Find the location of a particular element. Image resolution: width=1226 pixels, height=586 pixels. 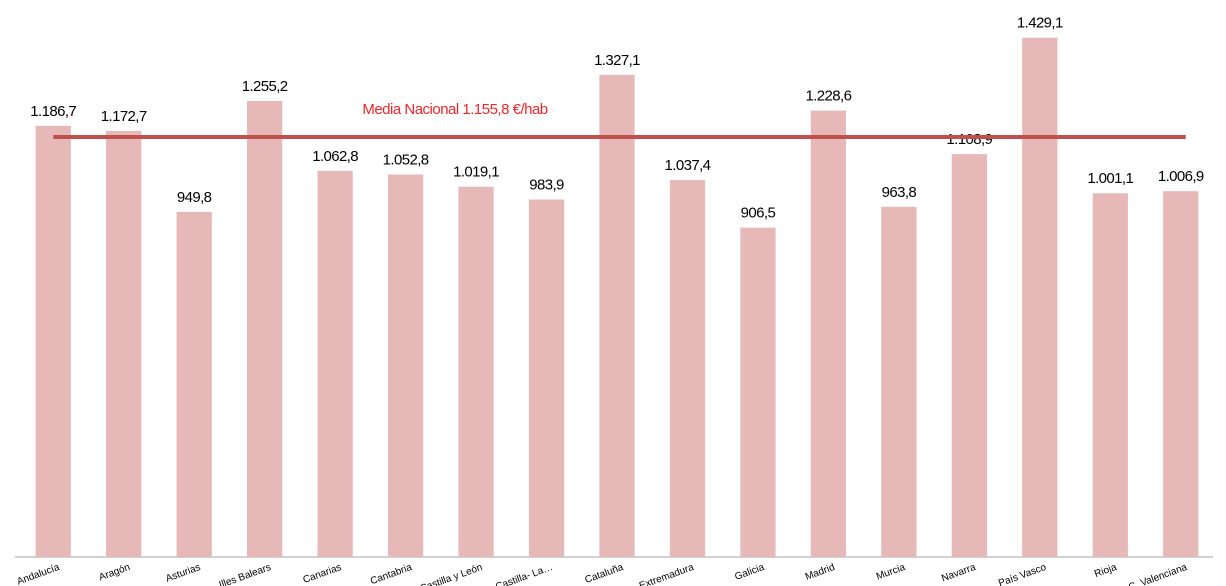

value-label: 1.006,9 is located at coordinates (1181, 176).